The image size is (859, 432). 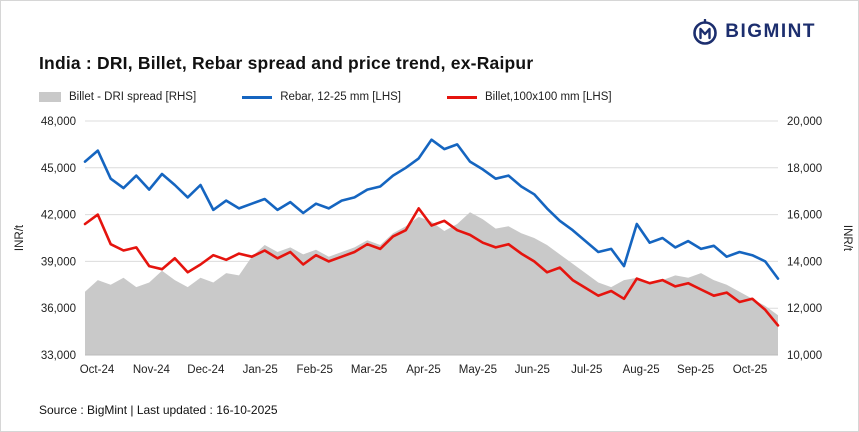 I want to click on svg-text: 20,000, so click(x=804, y=122).